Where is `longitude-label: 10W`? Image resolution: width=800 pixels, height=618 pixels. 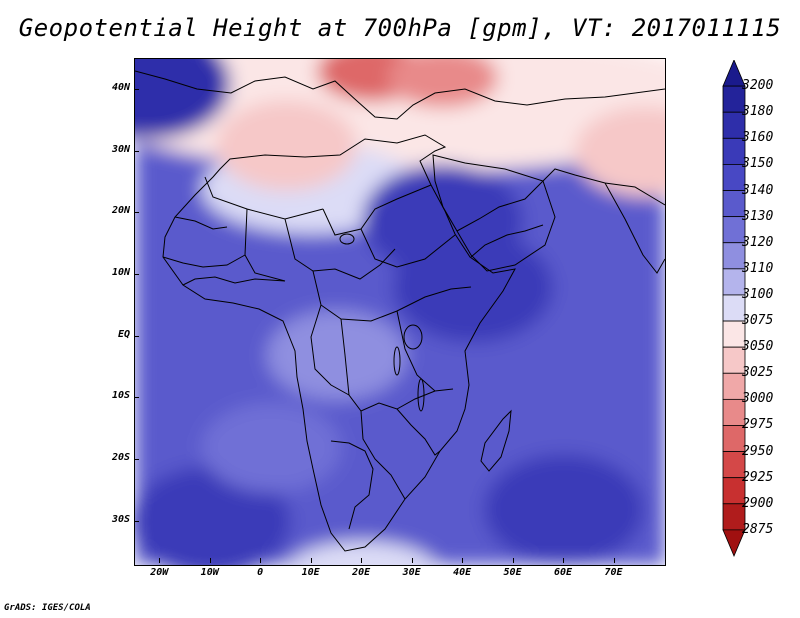 longitude-label: 10W is located at coordinates (209, 572).